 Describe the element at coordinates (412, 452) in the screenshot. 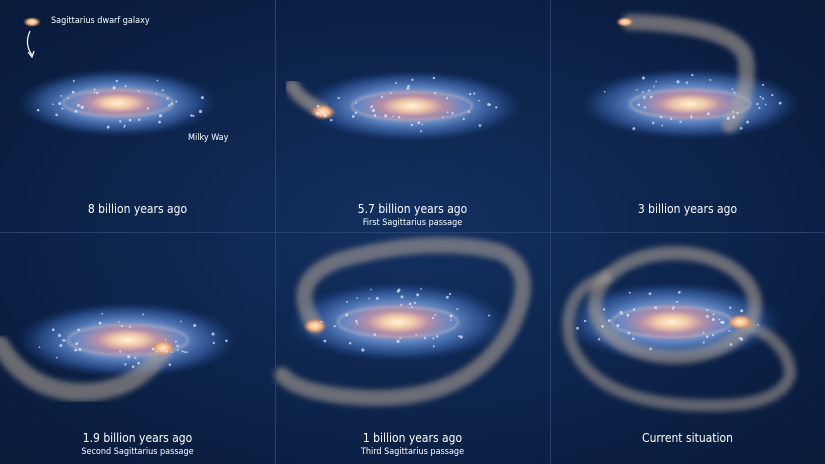

I see `panel-subtitle: Third Sagittarius passage` at that location.